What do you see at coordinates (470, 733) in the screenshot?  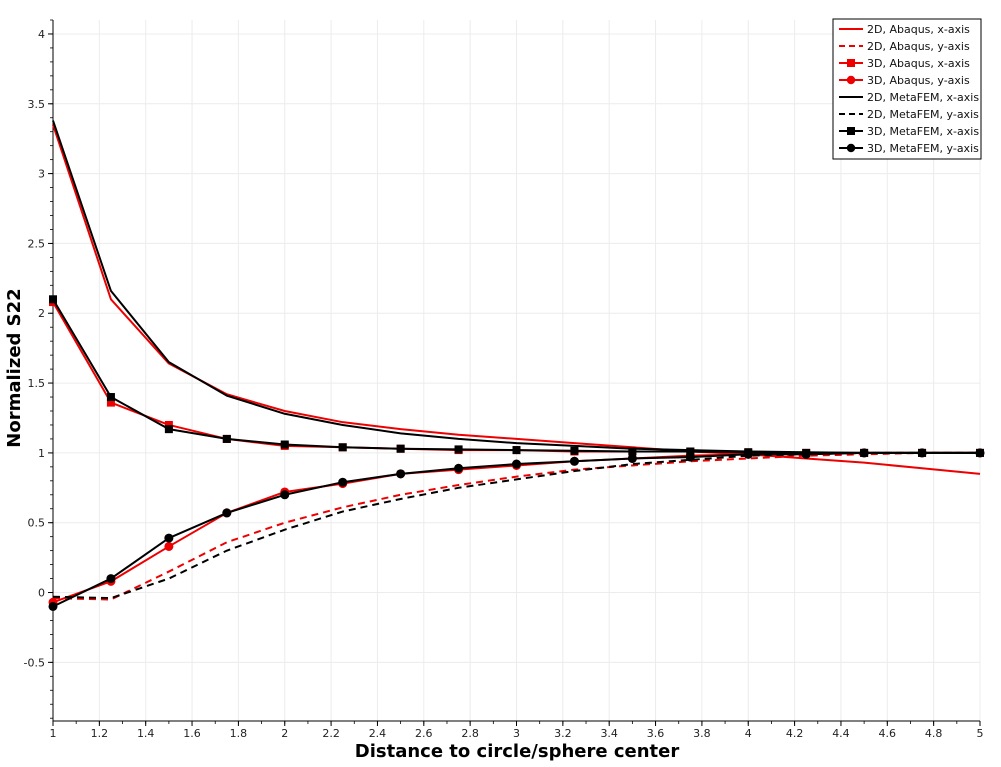 I see `x-tick-label: 2.8` at bounding box center [470, 733].